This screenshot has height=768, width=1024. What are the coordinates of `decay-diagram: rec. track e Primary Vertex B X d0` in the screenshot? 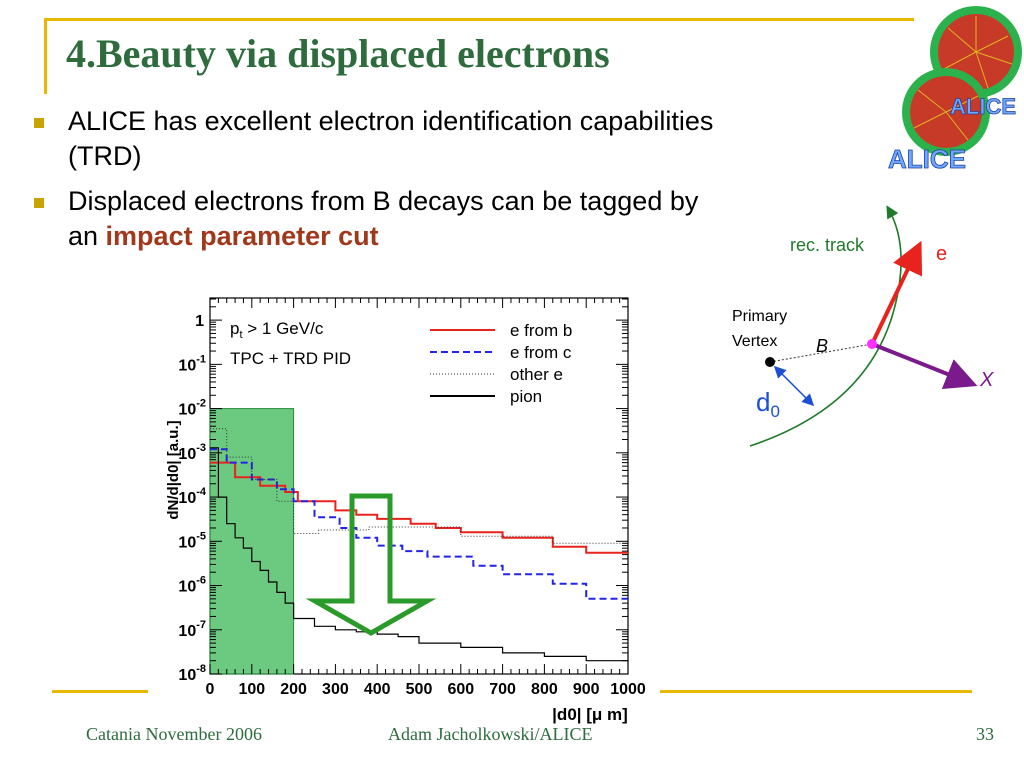 It's located at (863, 326).